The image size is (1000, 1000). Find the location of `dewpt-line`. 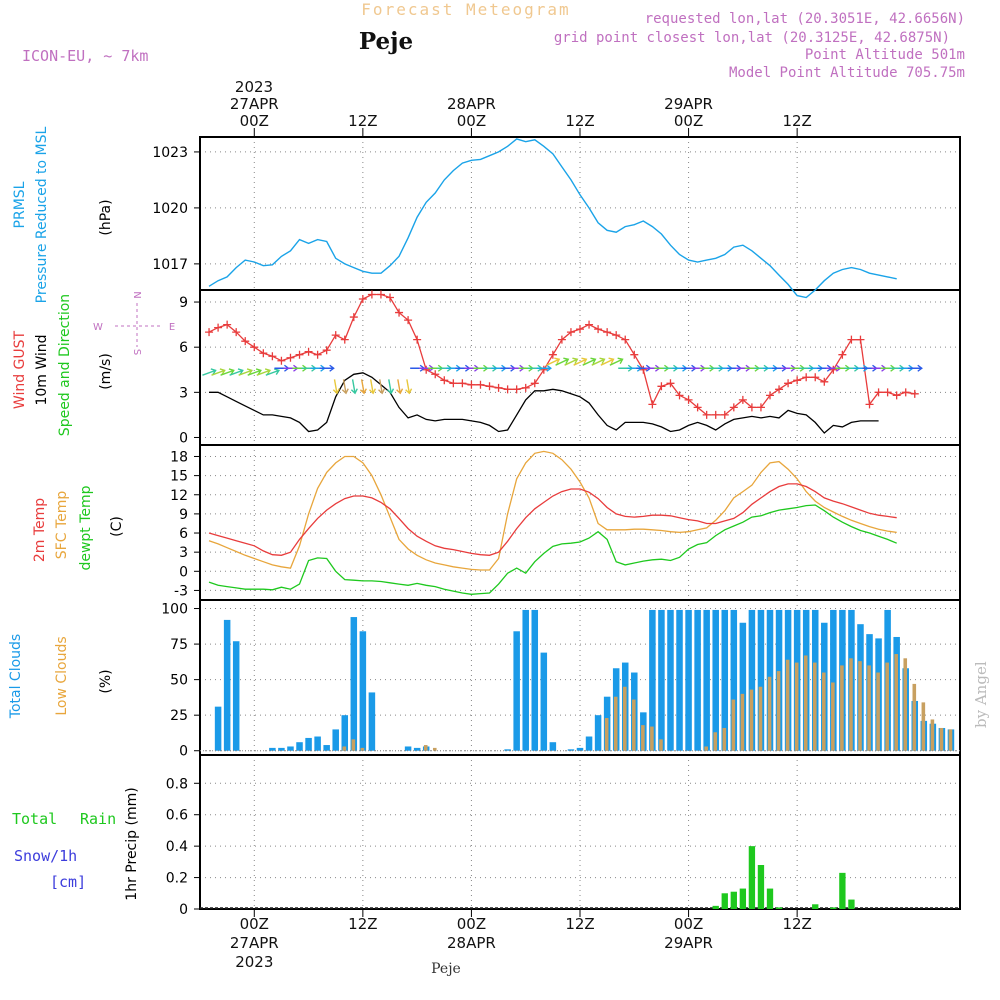

dewpt-line is located at coordinates (552, 549).